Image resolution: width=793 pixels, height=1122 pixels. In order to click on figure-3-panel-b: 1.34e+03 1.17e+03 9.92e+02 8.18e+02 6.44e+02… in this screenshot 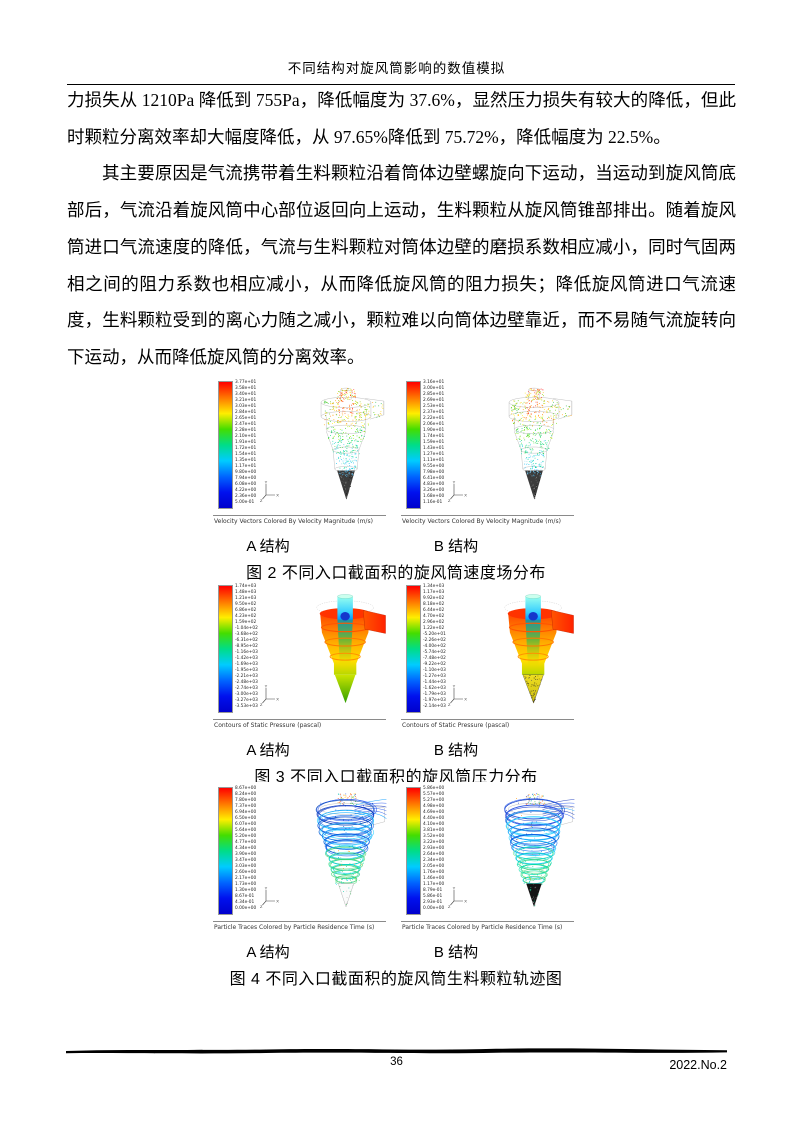, I will do `click(490, 657)`.